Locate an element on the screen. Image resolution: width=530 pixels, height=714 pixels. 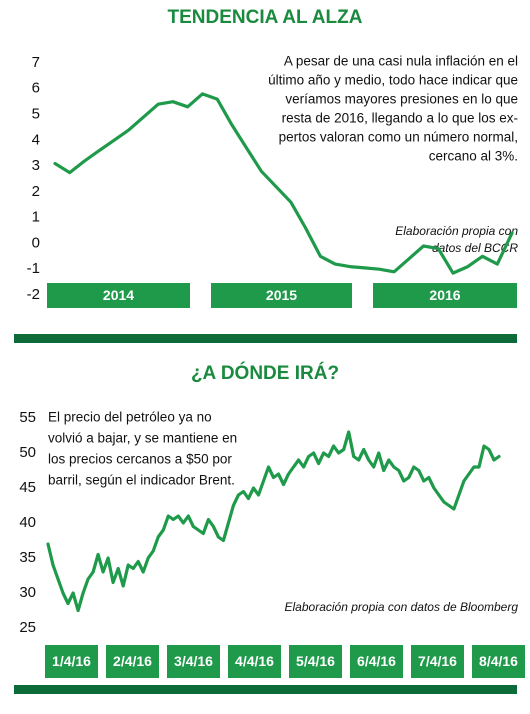
y-tick-label: 30 is located at coordinates (27, 592).